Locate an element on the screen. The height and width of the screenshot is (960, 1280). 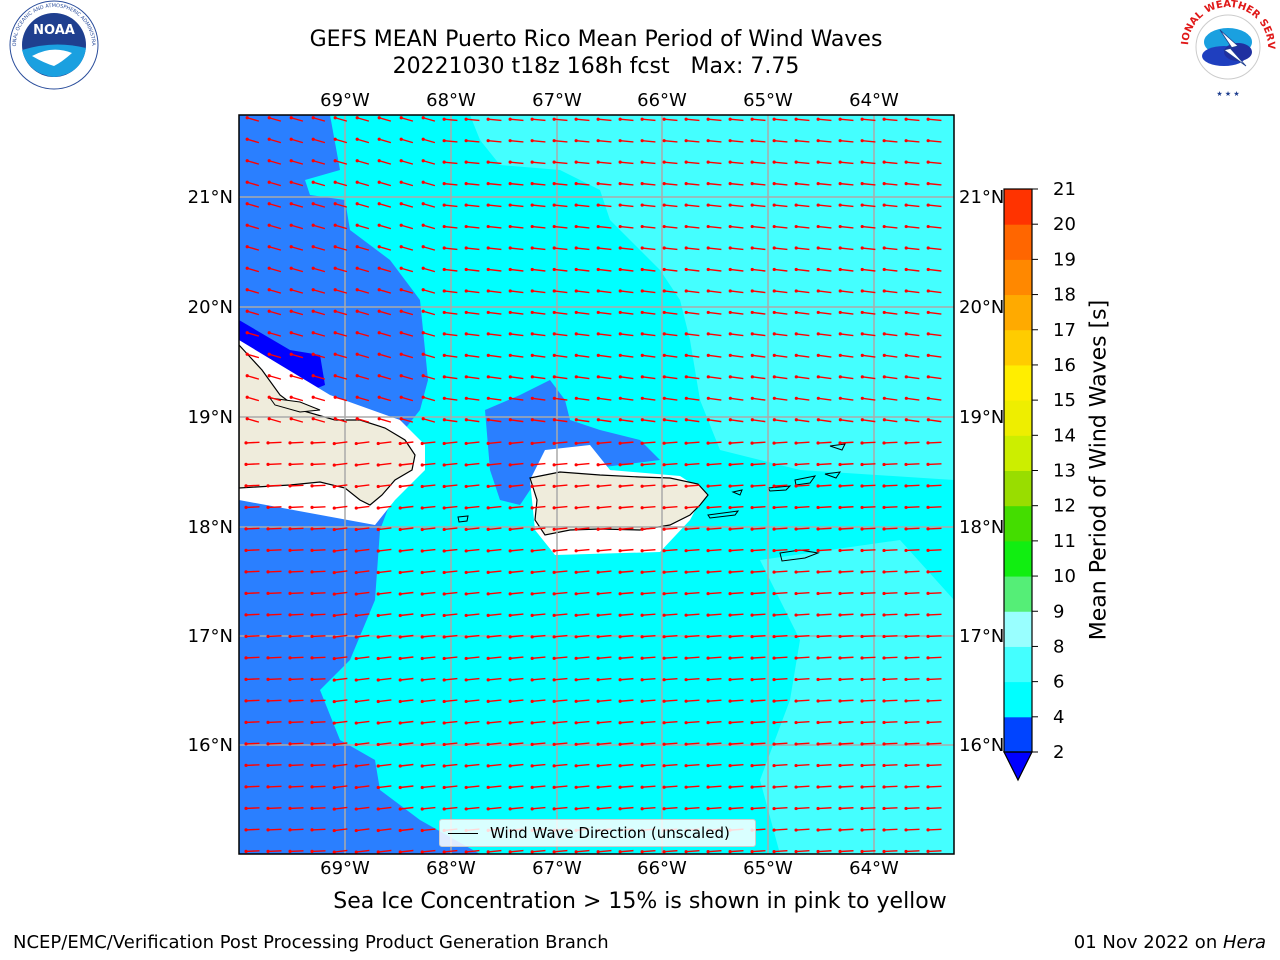
lat-label-right: 21°N is located at coordinates (981, 197).